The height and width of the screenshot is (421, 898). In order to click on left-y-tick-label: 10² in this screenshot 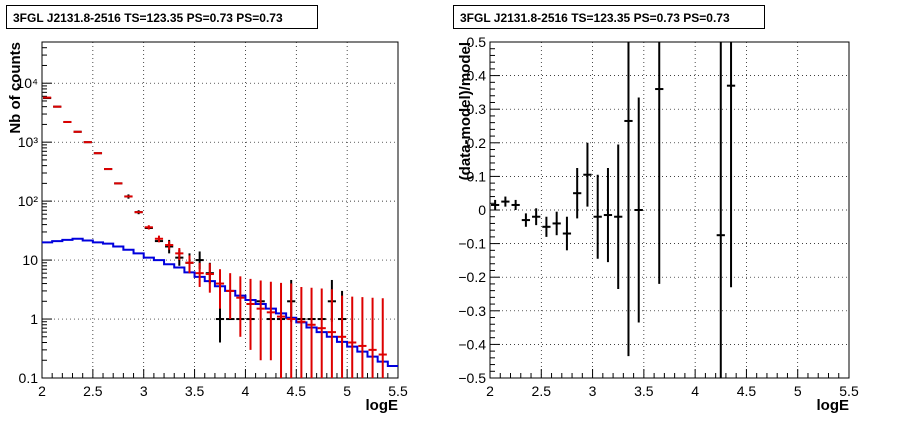, I will do `click(28, 201)`.